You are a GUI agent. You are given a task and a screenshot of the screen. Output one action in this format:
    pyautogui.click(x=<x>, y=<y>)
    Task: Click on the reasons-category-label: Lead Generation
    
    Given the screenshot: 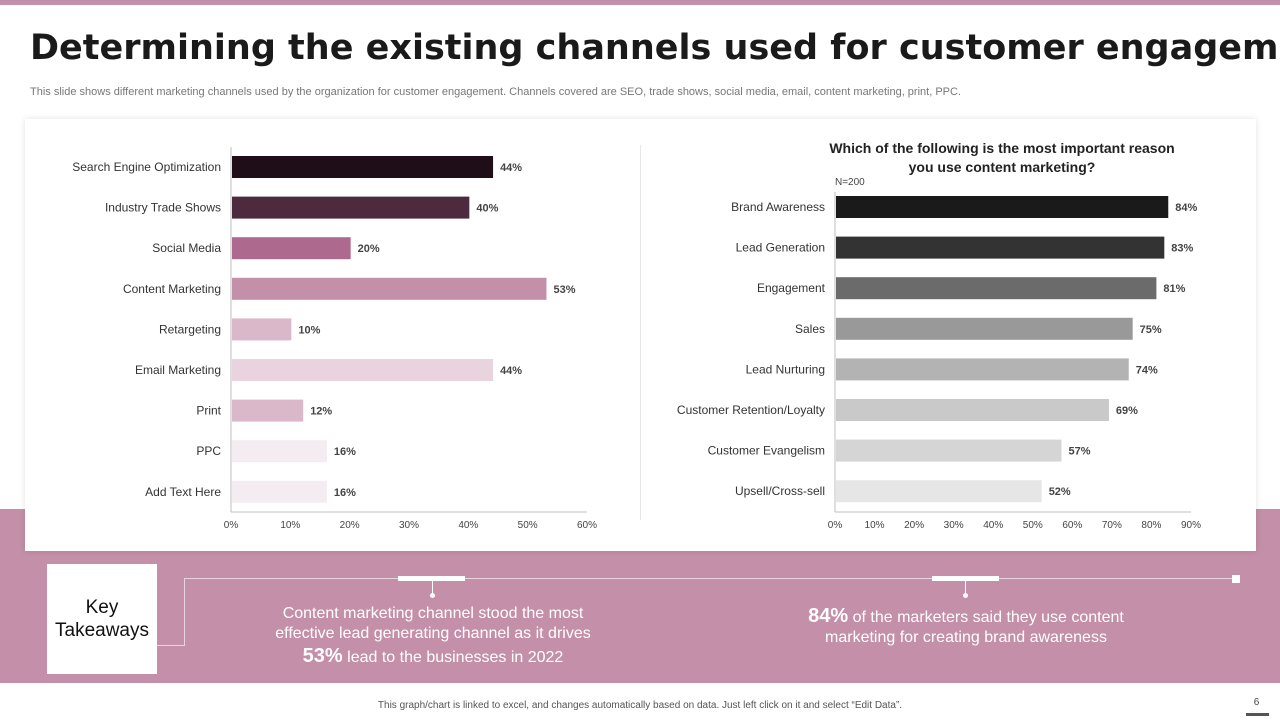 What is the action you would take?
    pyautogui.click(x=780, y=248)
    